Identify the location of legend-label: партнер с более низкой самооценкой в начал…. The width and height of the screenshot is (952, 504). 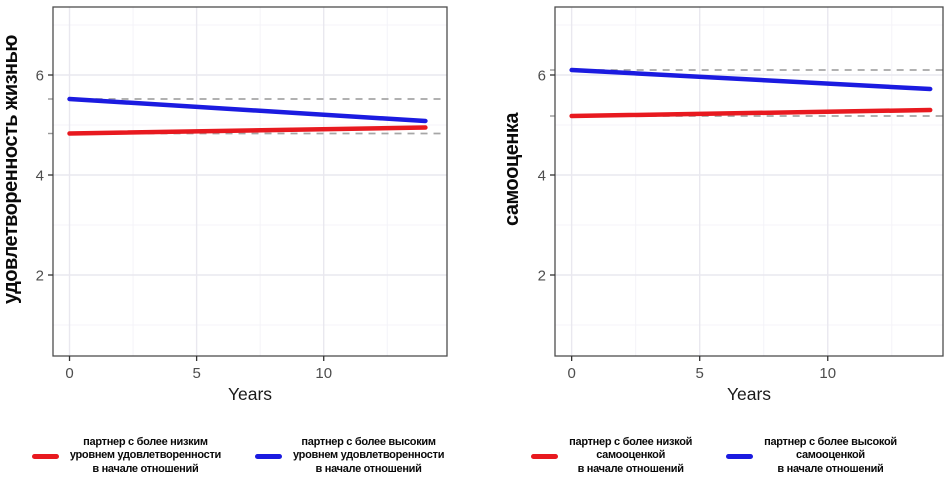
(630, 456).